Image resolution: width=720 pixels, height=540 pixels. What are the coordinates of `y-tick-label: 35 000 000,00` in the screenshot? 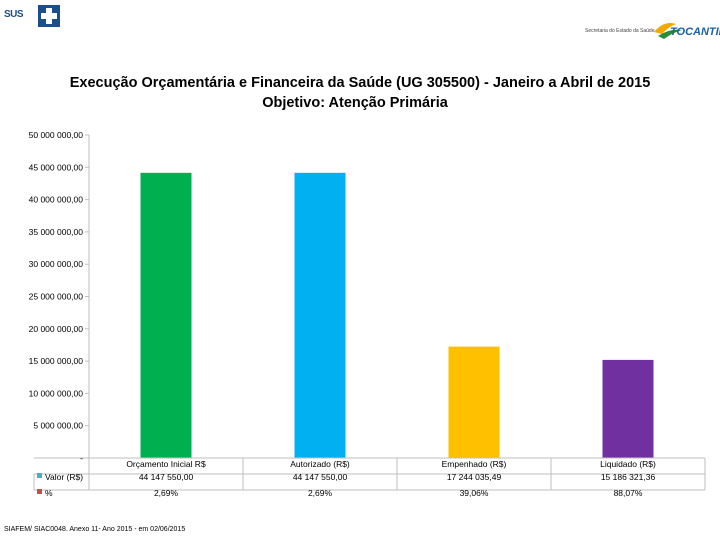 It's located at (56, 232).